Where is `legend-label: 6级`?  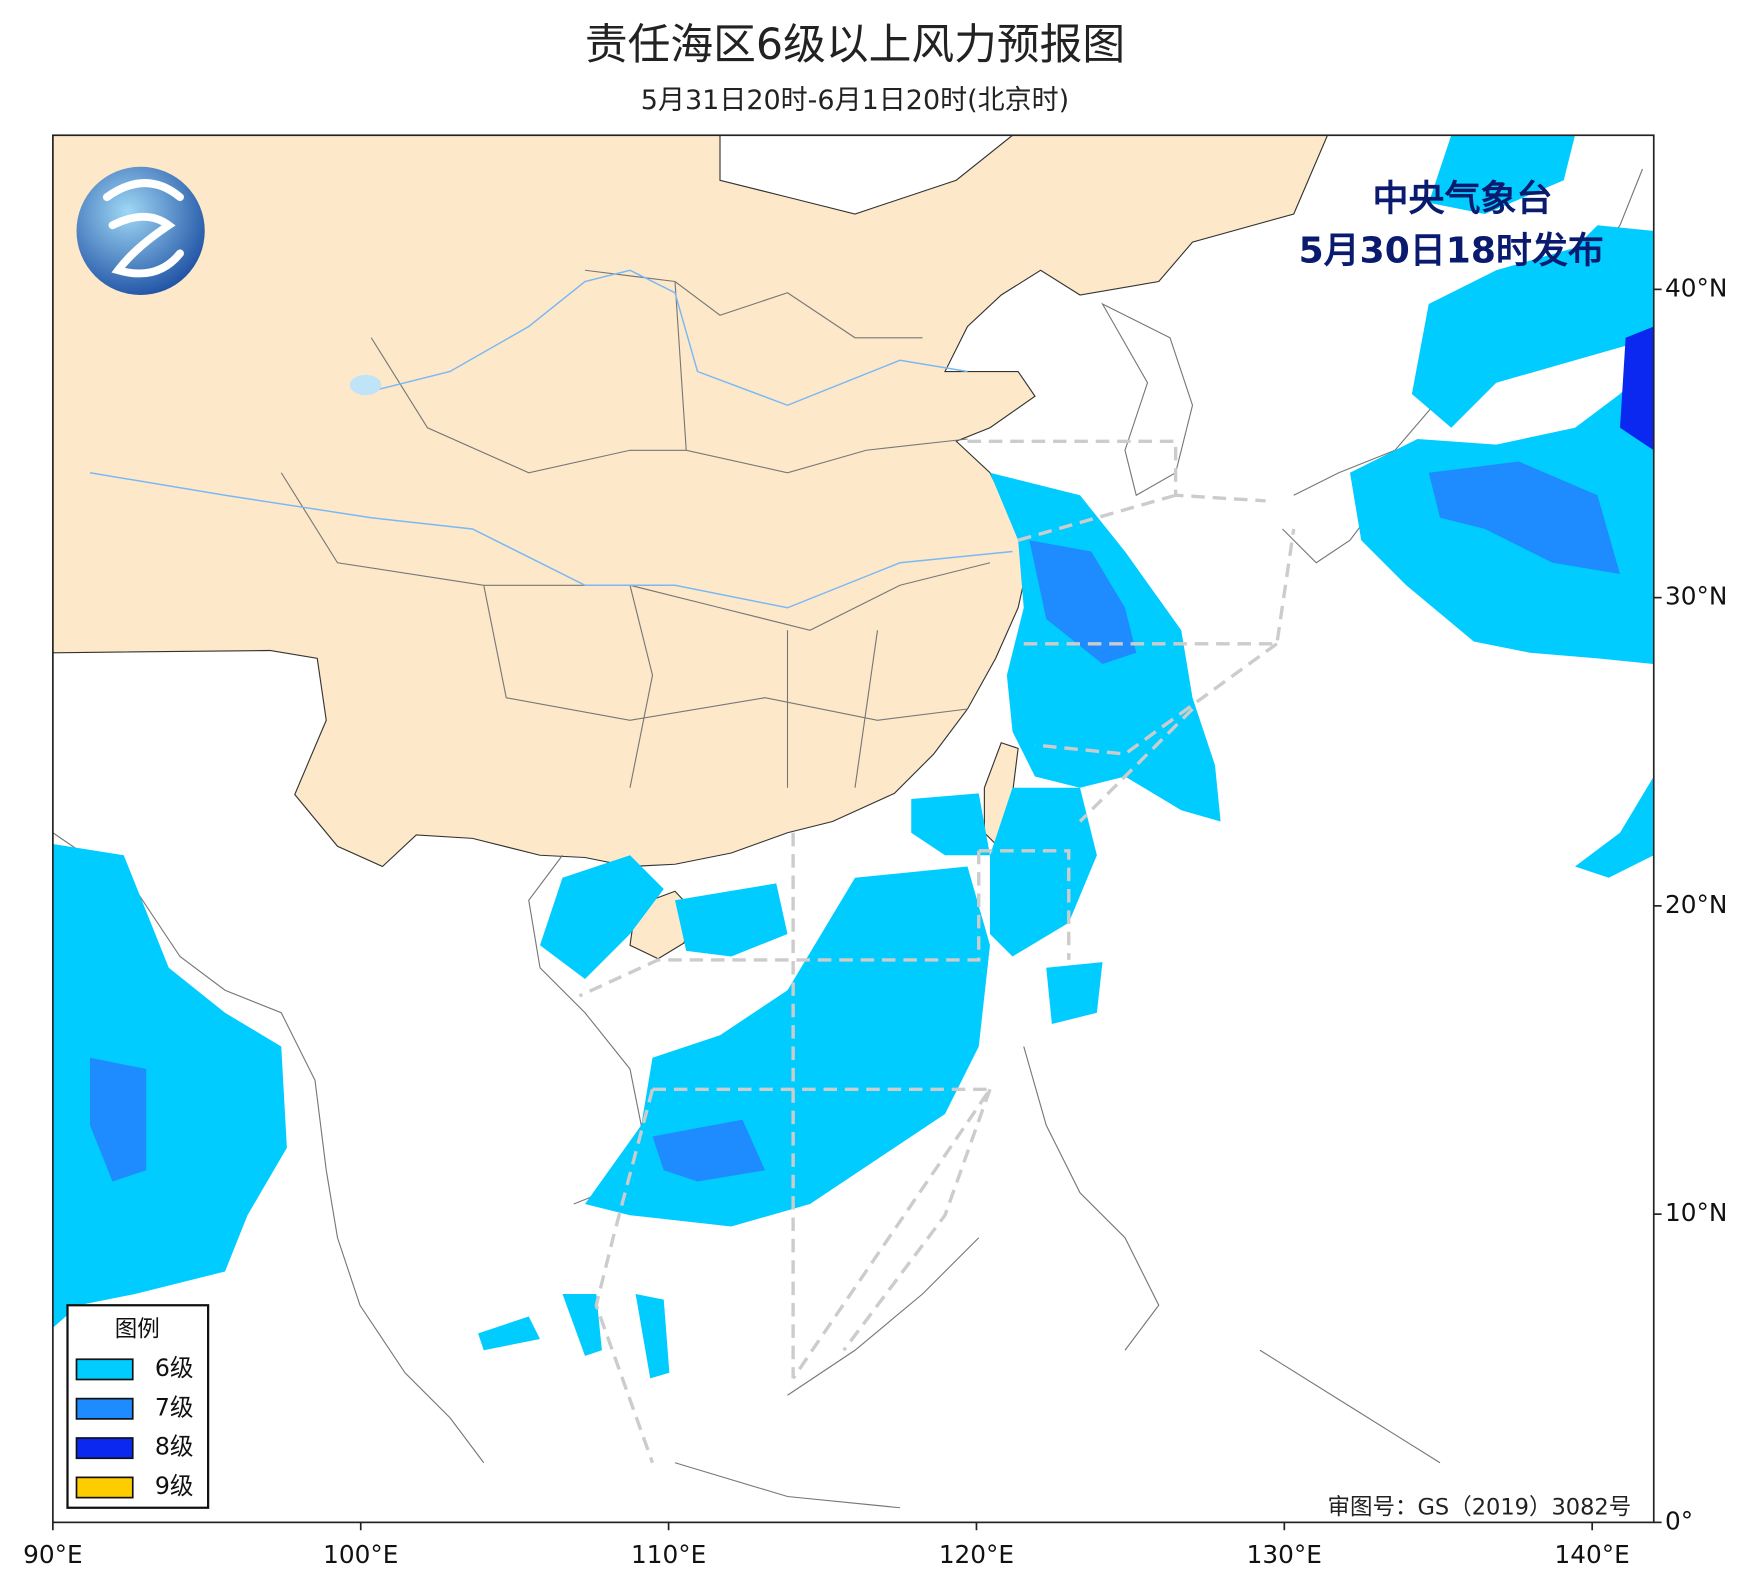 legend-label: 6级 is located at coordinates (174, 1368).